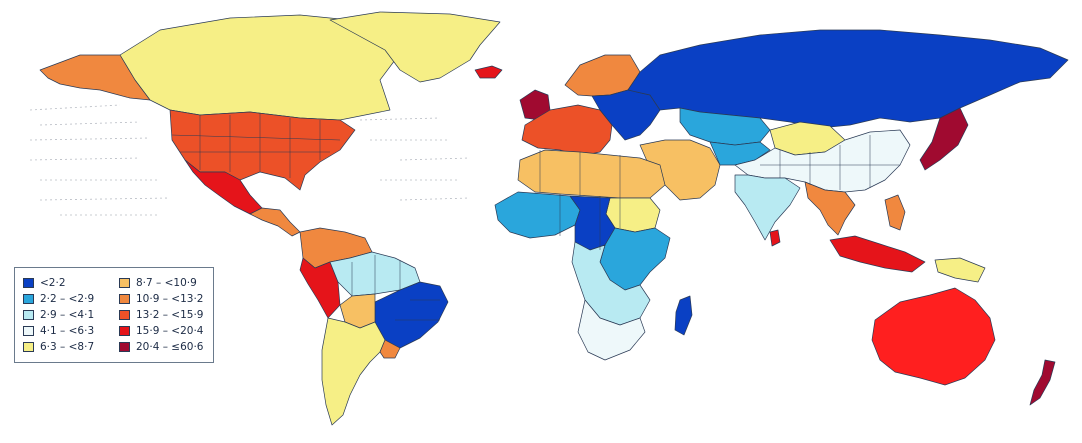 The width and height of the screenshot is (1082, 443). Describe the element at coordinates (960, 270) in the screenshot. I see `region-papua` at that location.